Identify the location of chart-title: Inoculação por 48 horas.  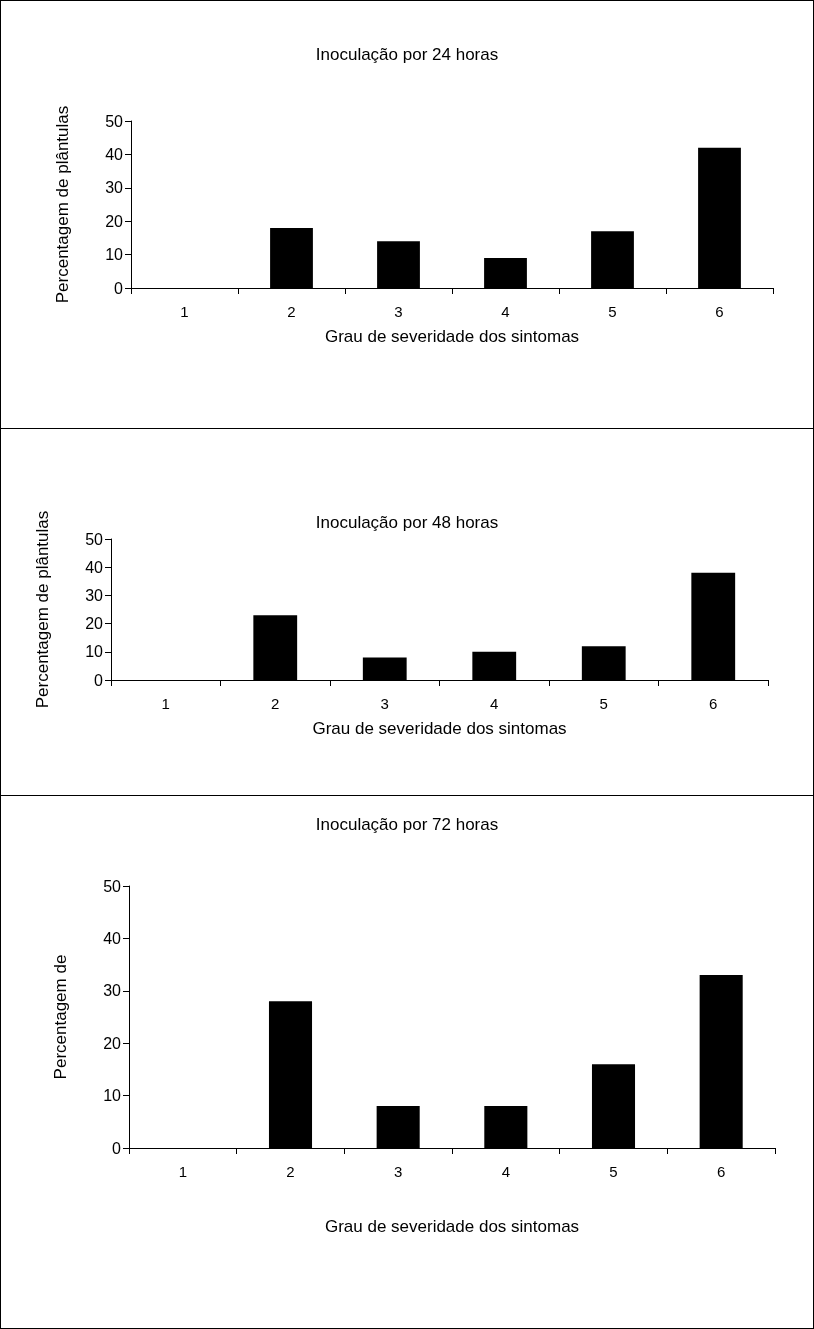
(407, 522).